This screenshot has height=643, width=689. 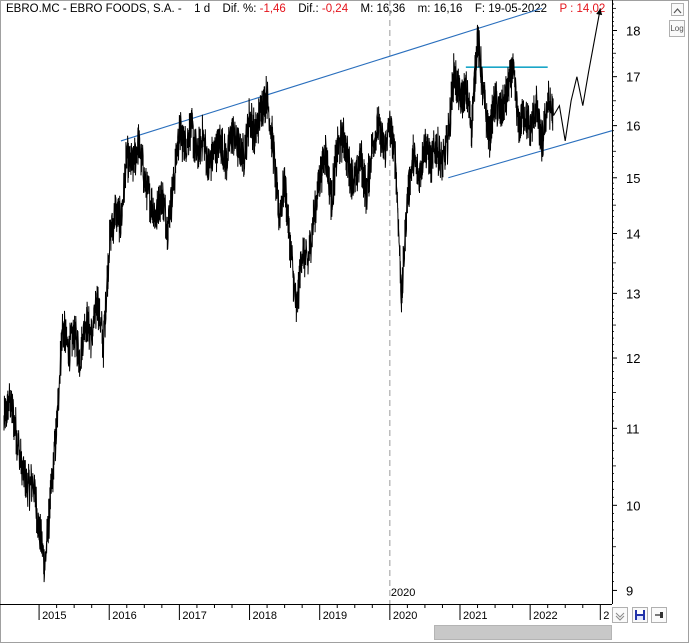 I want to click on x-tick-label: 2017, so click(x=194, y=616).